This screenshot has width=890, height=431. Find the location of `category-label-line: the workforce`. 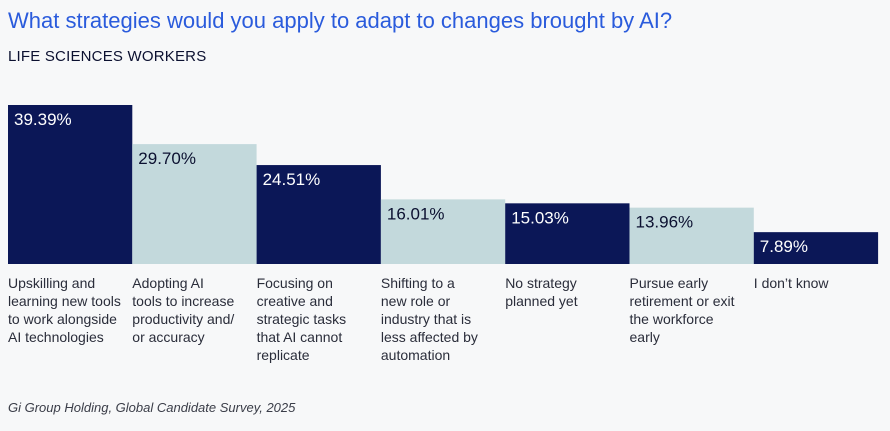

category-label-line: the workforce is located at coordinates (672, 319).